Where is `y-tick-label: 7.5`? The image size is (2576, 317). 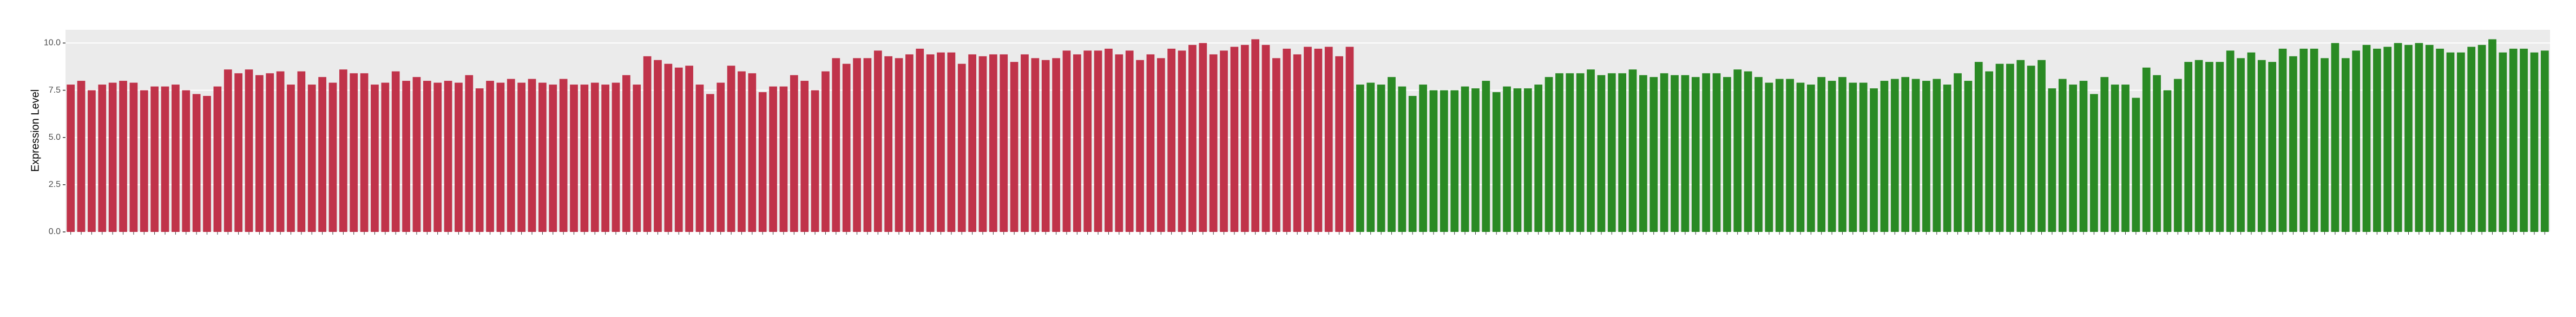 y-tick-label: 7.5 is located at coordinates (55, 90).